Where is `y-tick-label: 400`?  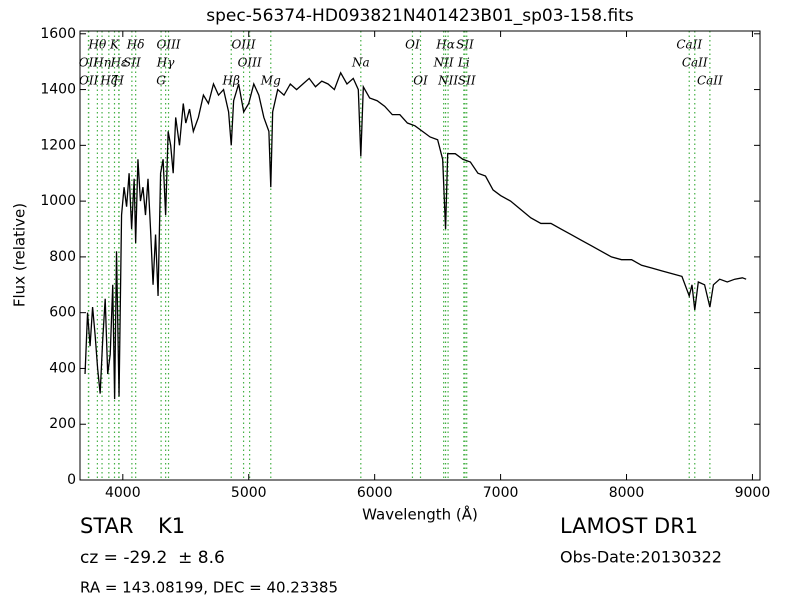 y-tick-label: 400 is located at coordinates (62, 368).